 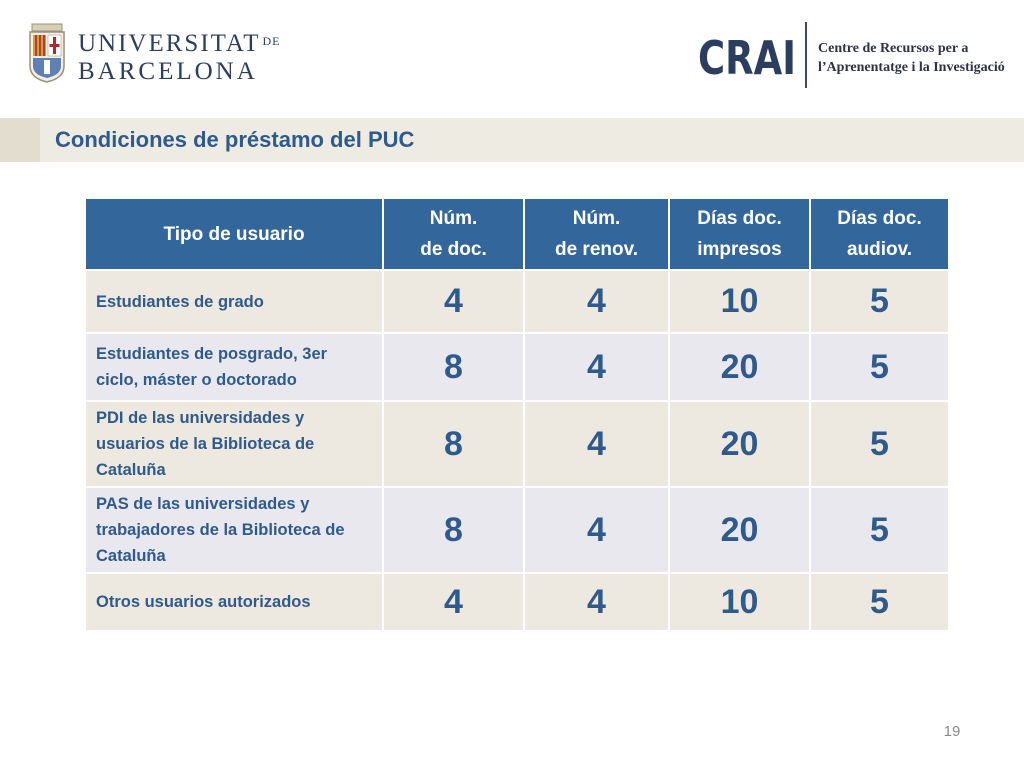 What do you see at coordinates (234, 234) in the screenshot?
I see `header-user-type: Tipo de usuario` at bounding box center [234, 234].